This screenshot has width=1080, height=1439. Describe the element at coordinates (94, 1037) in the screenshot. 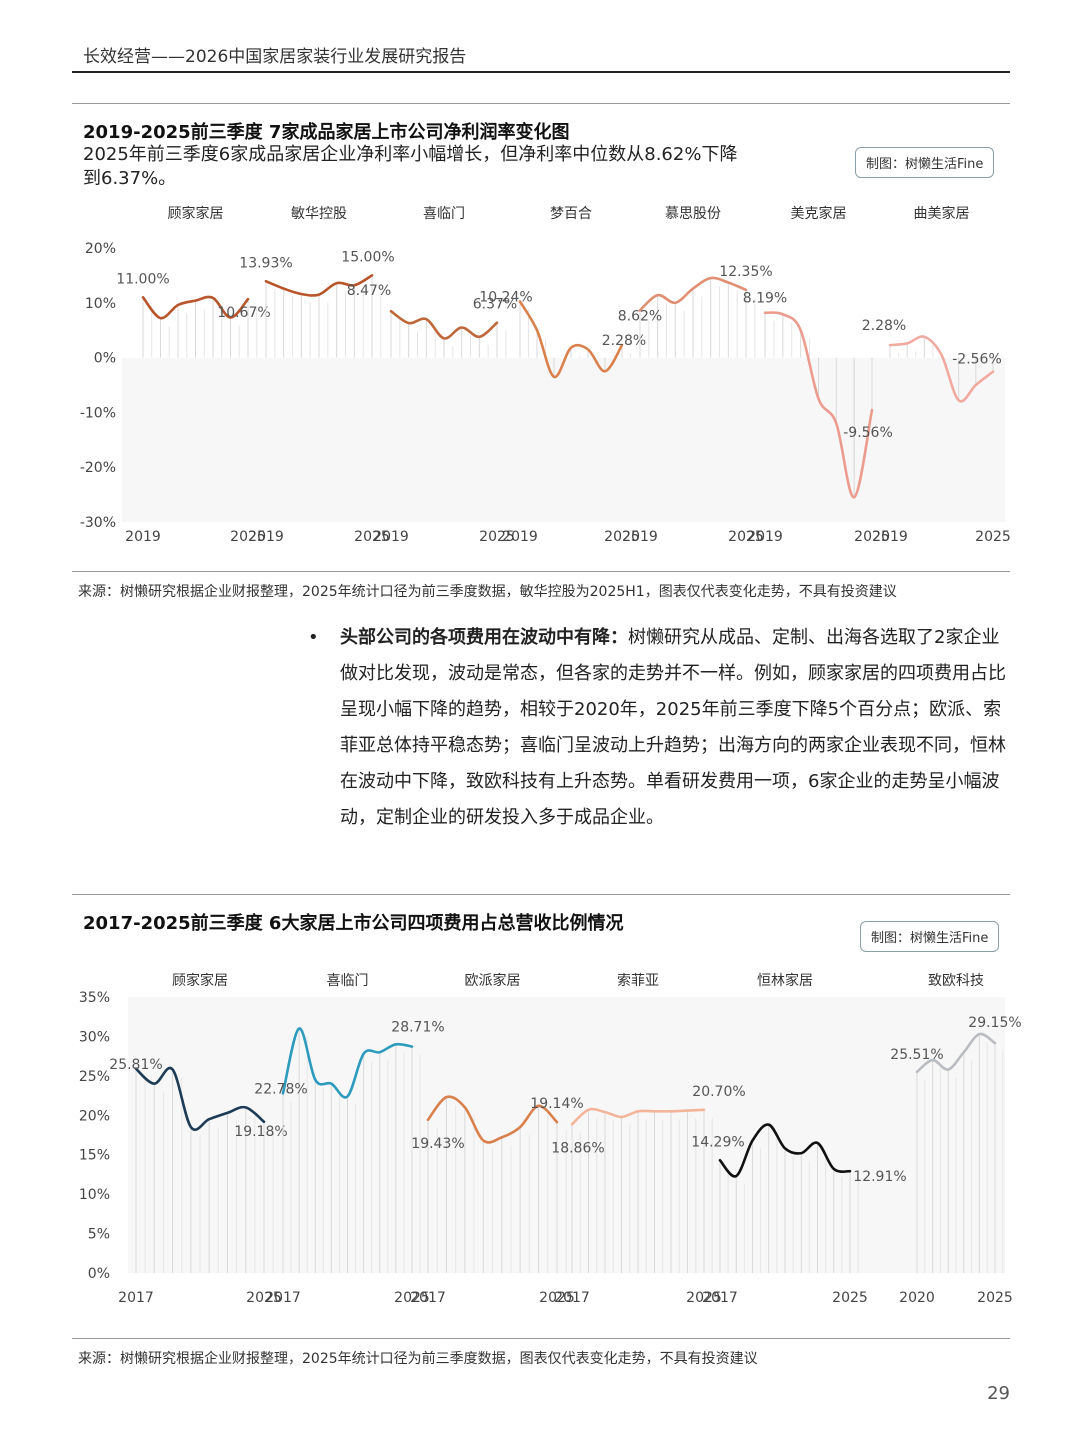

I see `y-tick-label: 30%` at that location.